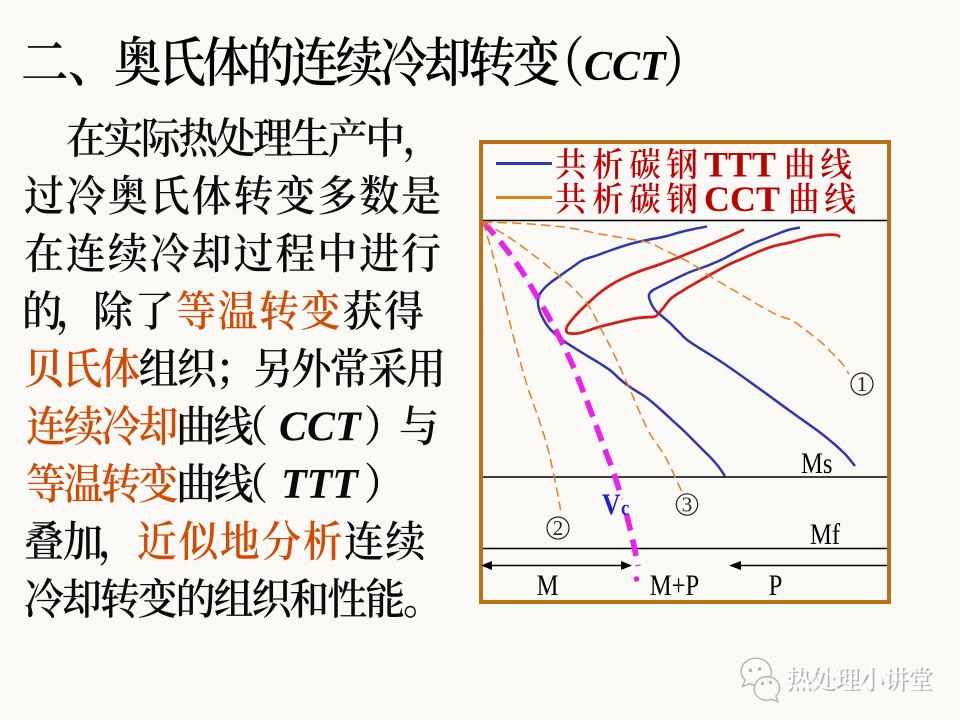  Describe the element at coordinates (687, 505) in the screenshot. I see `svg-text: 3` at that location.